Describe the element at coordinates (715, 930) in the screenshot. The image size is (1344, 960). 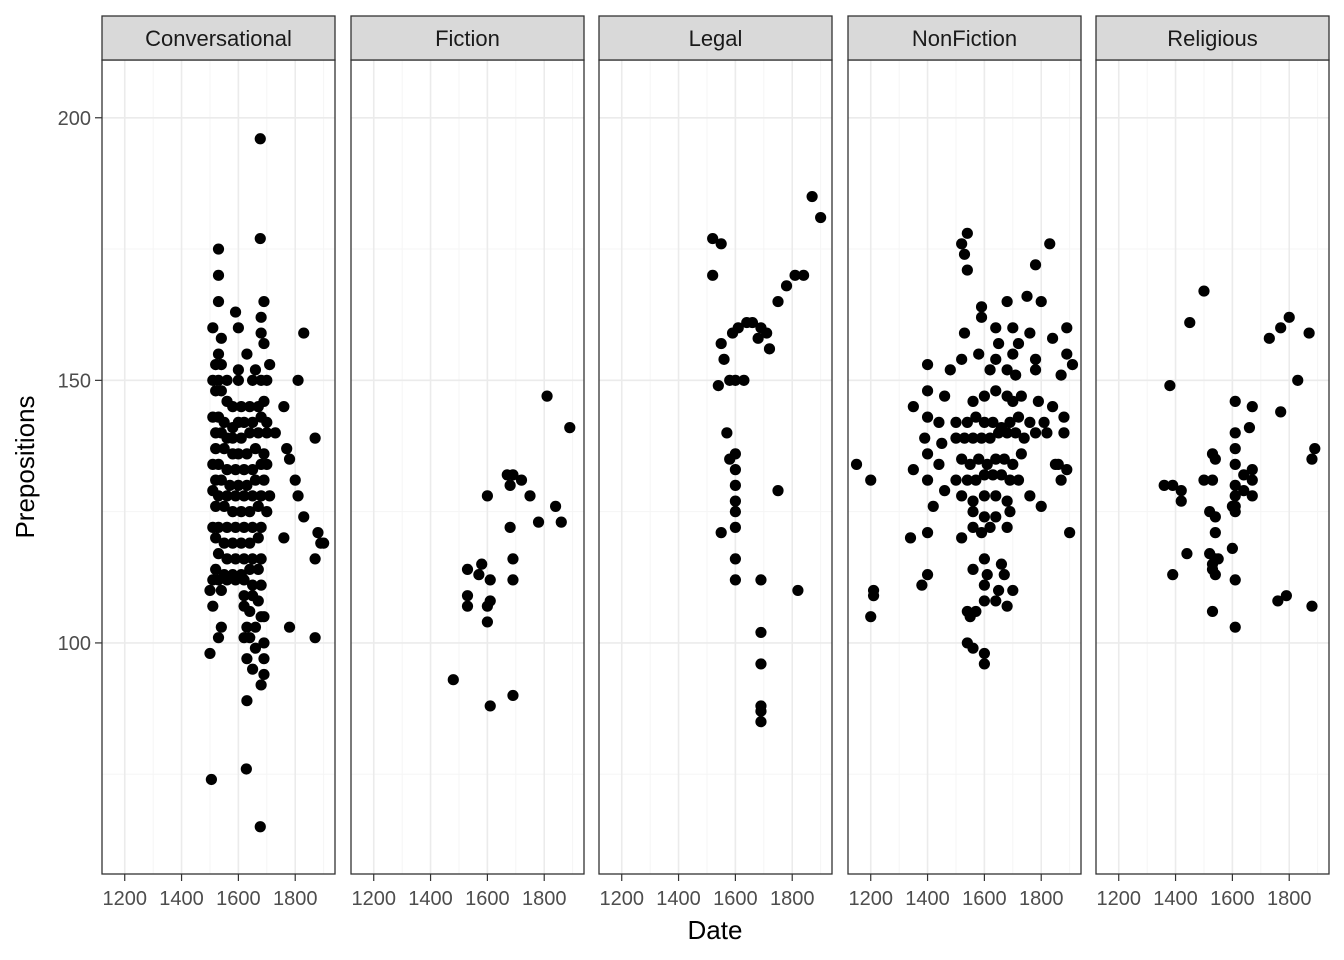
I see `x-axis-title: Date` at that location.